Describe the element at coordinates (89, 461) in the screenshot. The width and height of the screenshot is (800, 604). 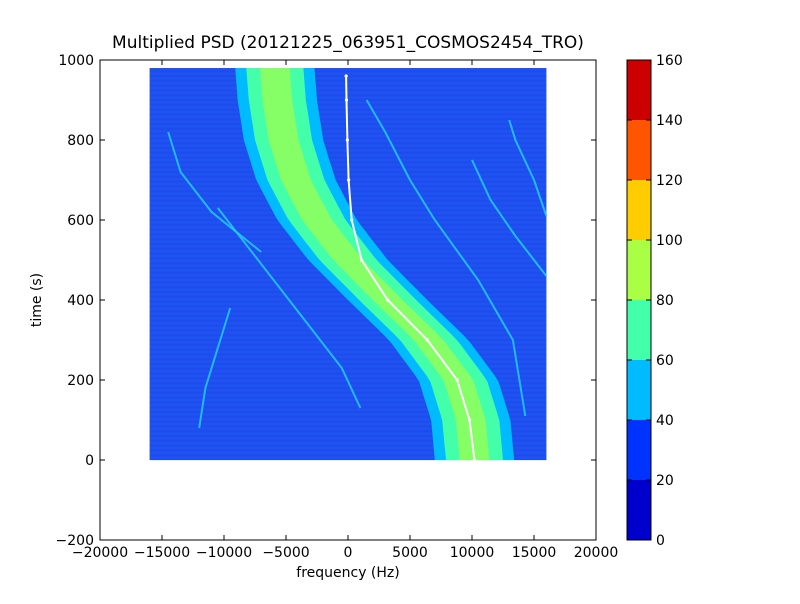
I see `y-tick-label: 0` at that location.